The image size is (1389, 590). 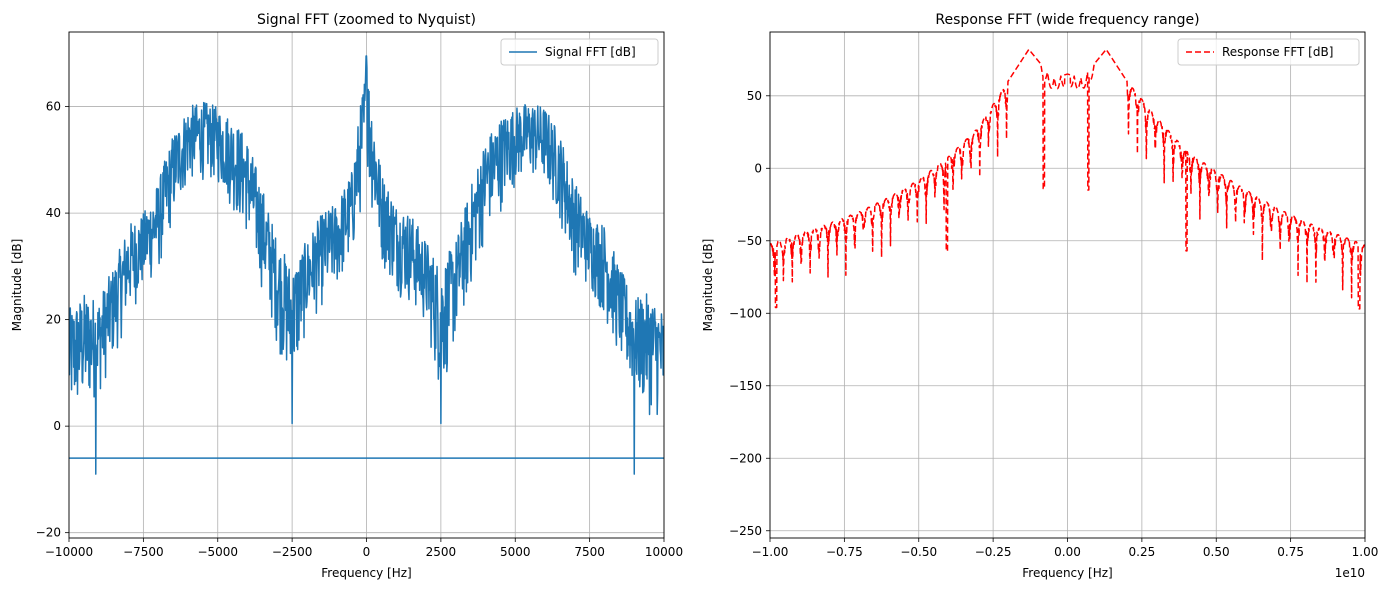 I want to click on legend-label: Signal FFT [dB], so click(x=590, y=52).